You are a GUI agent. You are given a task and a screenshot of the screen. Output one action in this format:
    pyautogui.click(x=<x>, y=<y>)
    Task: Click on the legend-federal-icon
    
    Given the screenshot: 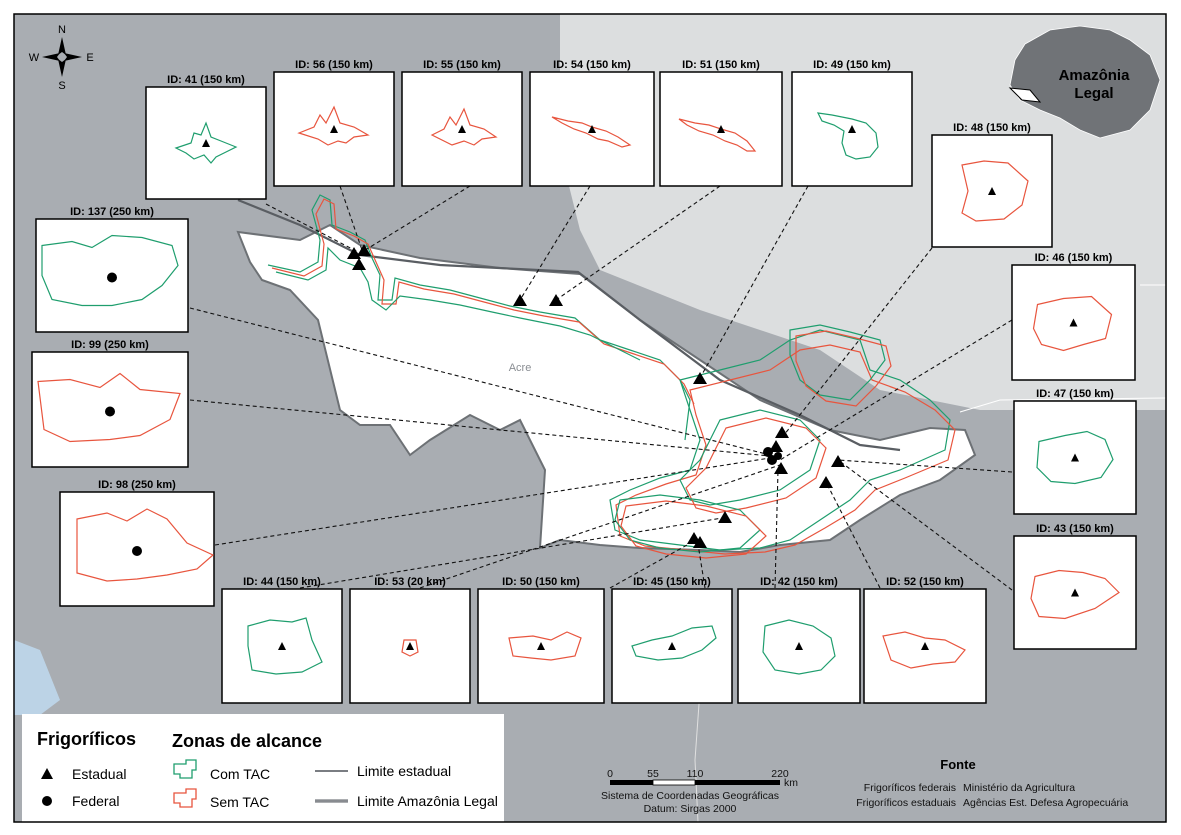 What is the action you would take?
    pyautogui.click(x=47, y=801)
    